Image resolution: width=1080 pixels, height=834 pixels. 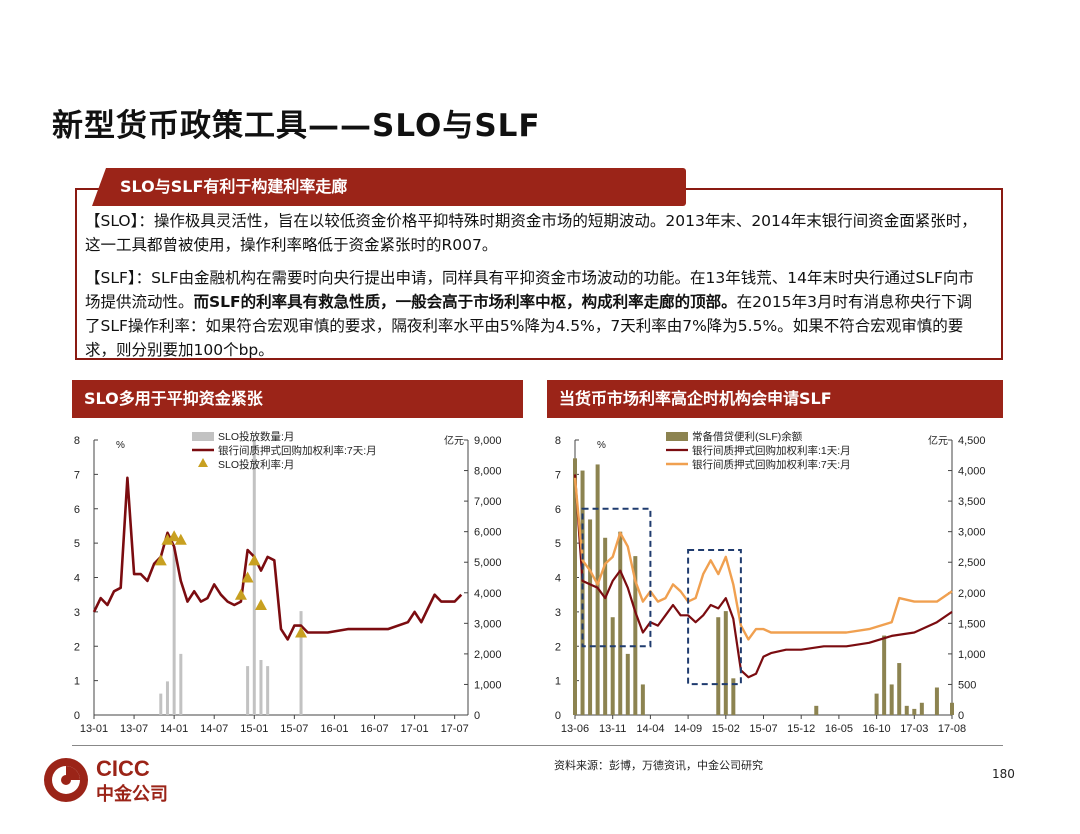 What do you see at coordinates (174, 729) in the screenshot?
I see `x-tick-label: 14-01` at bounding box center [174, 729].